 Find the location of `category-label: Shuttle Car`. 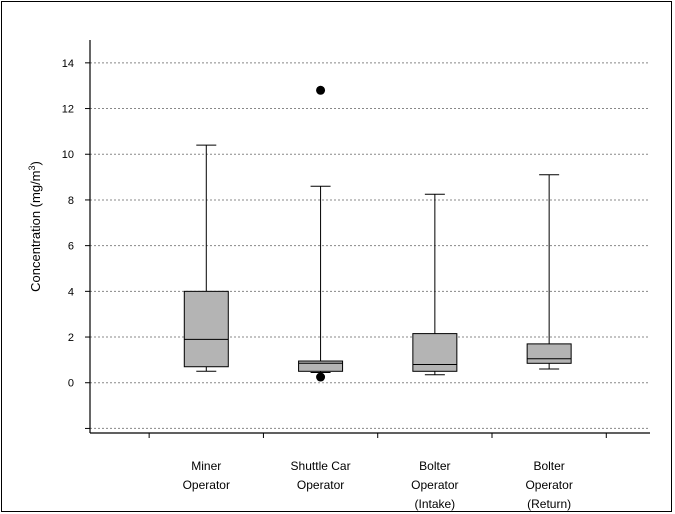

category-label: Shuttle Car is located at coordinates (321, 466).